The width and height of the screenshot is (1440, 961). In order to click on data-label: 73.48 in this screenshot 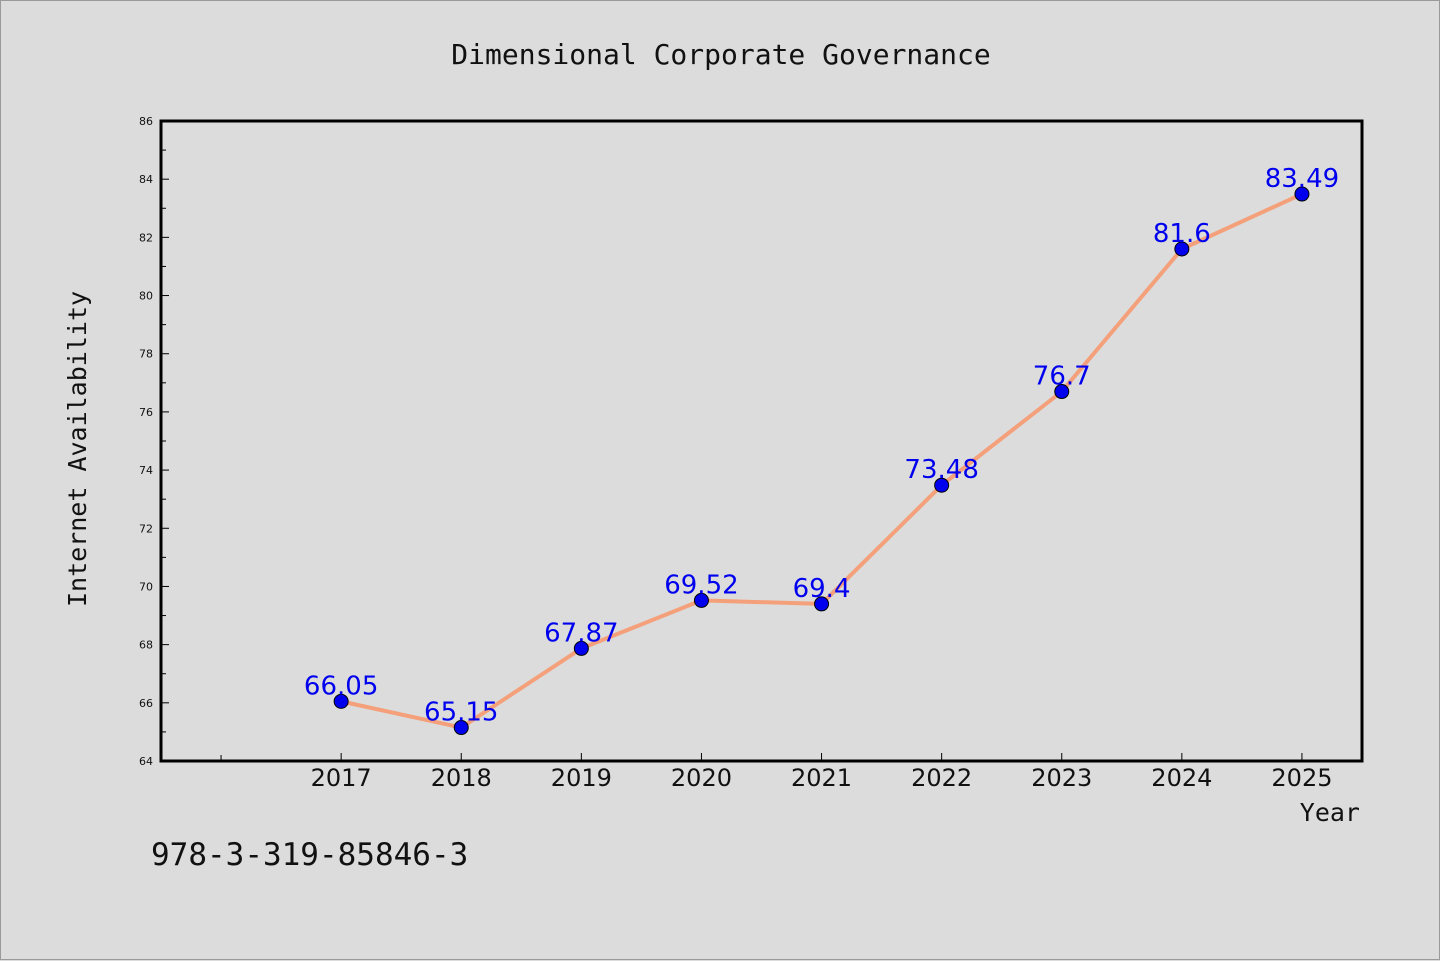, I will do `click(941, 470)`.